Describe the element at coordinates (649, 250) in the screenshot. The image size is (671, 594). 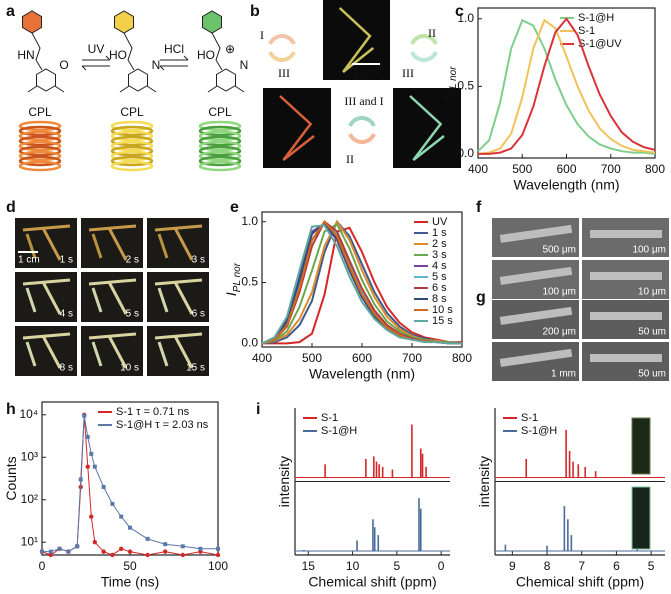
I see `scale-label: 100 μm` at that location.